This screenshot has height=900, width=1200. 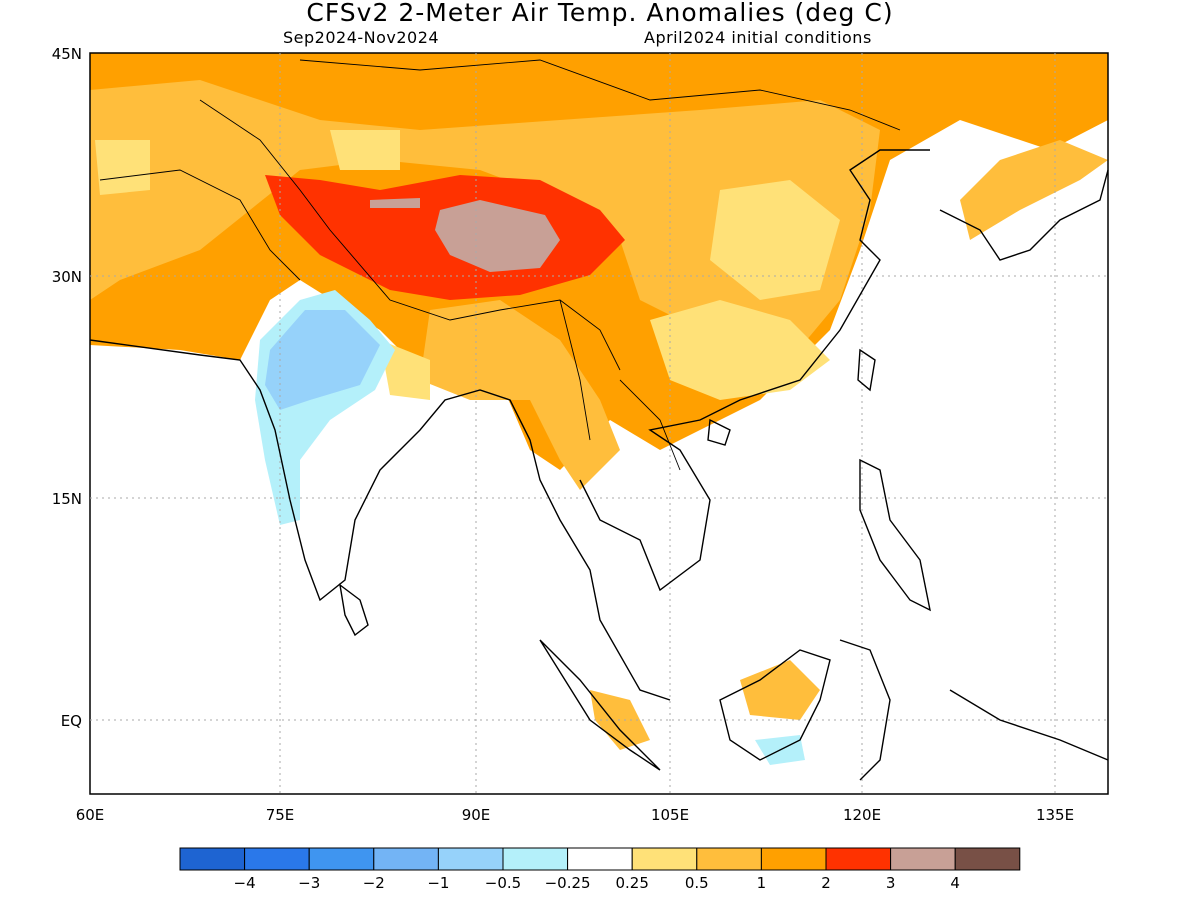 What do you see at coordinates (862, 815) in the screenshot?
I see `lon-tick-label: 120E` at bounding box center [862, 815].